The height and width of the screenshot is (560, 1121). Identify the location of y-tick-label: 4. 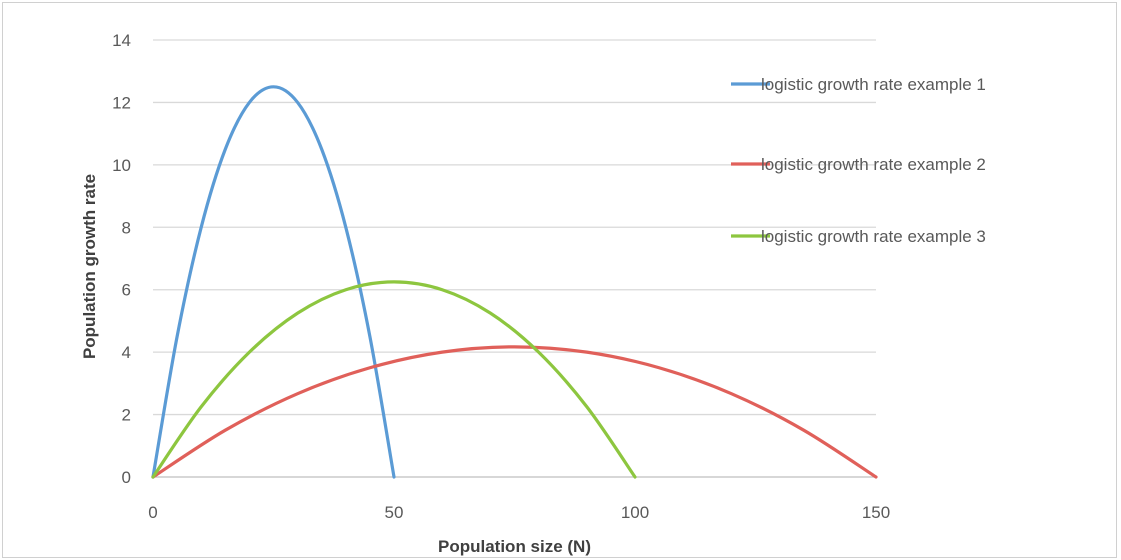
(126, 352).